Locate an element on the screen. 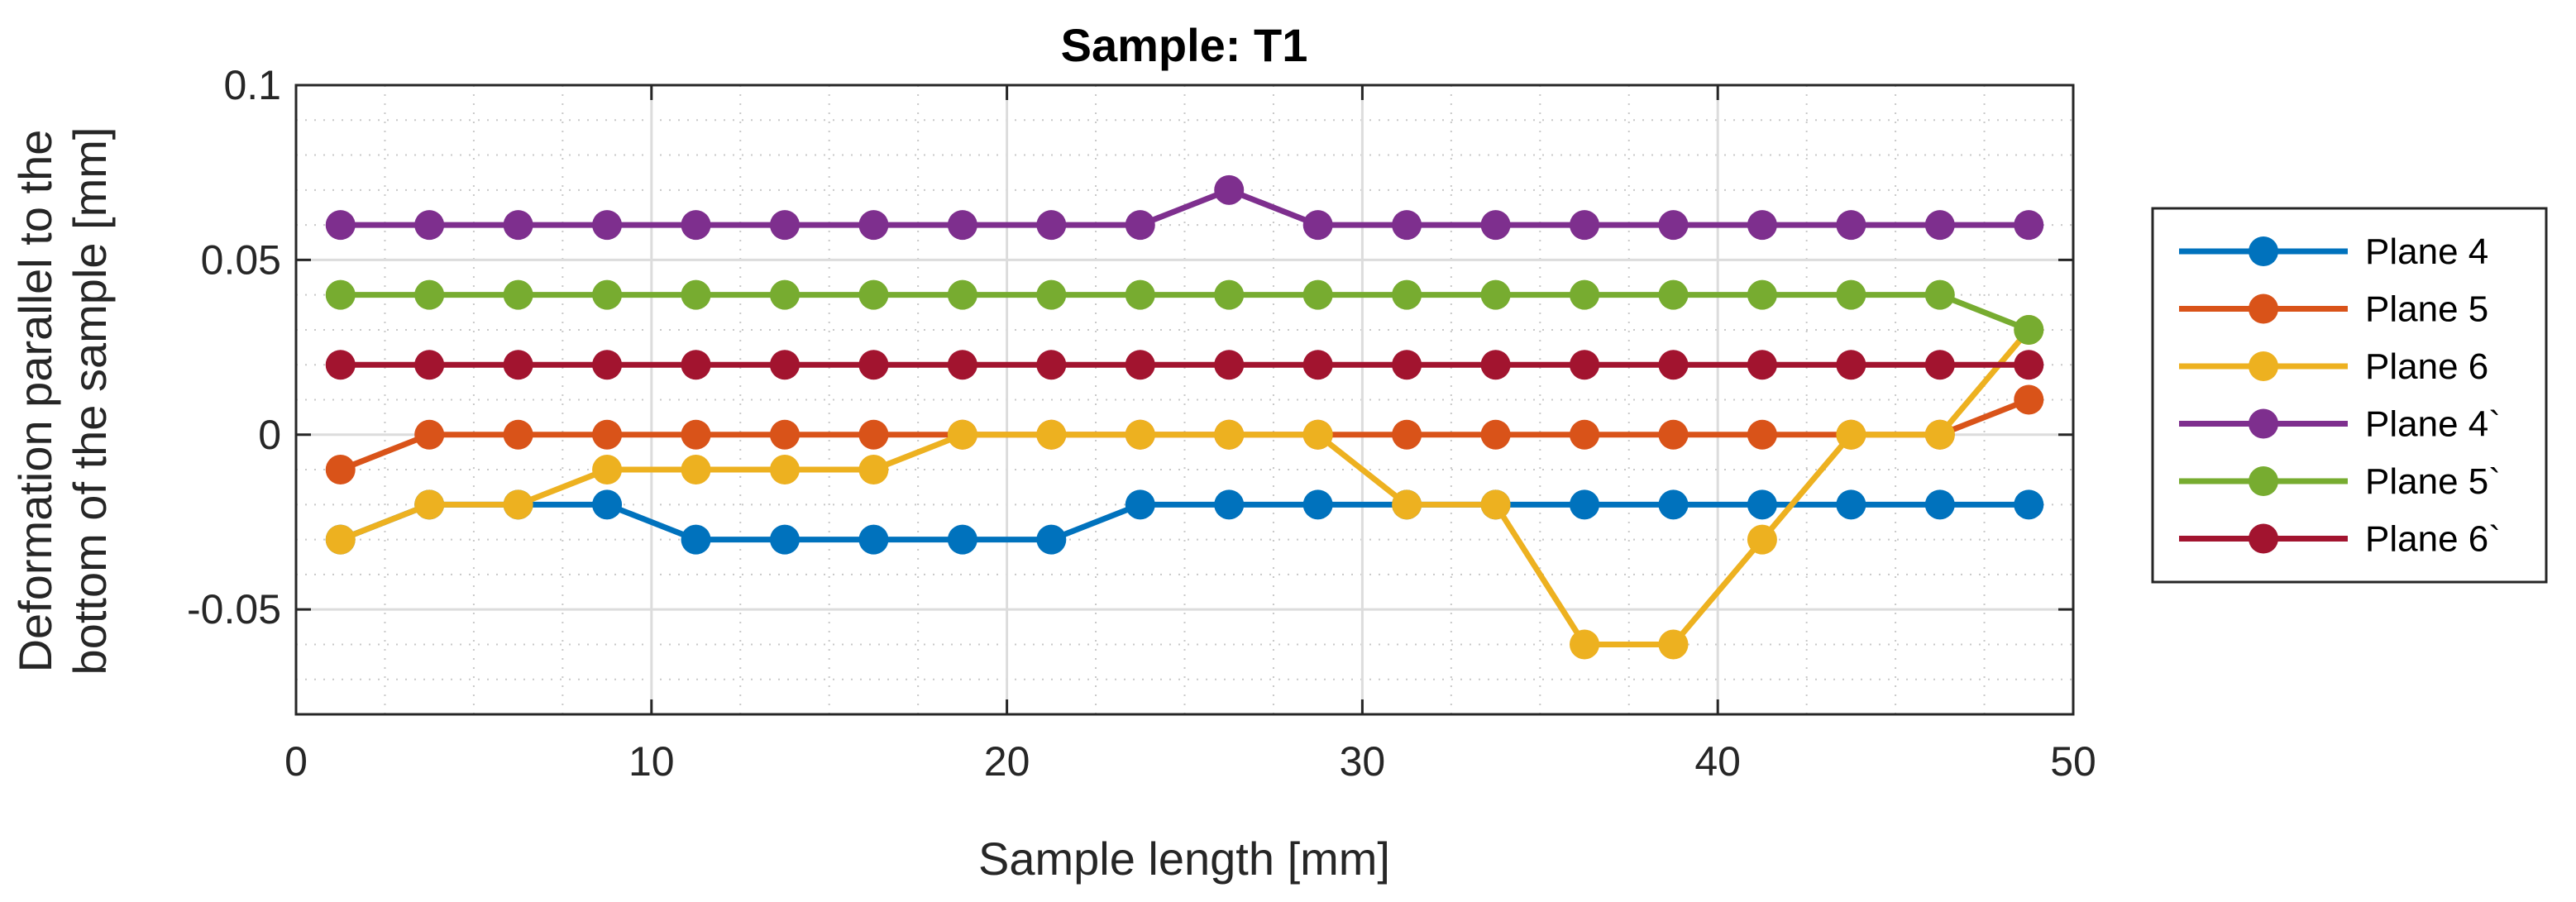  y-tick-label: 0.1 is located at coordinates (252, 85).